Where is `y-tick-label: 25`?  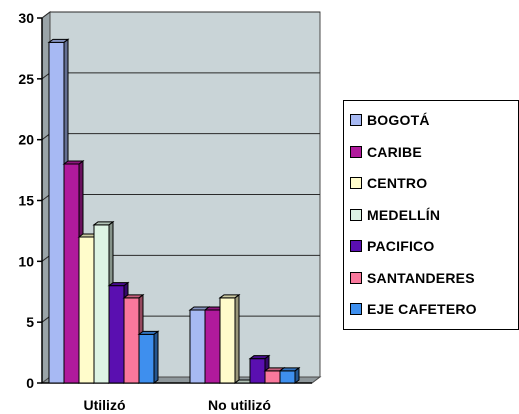
y-tick-label: 25 is located at coordinates (26, 79).